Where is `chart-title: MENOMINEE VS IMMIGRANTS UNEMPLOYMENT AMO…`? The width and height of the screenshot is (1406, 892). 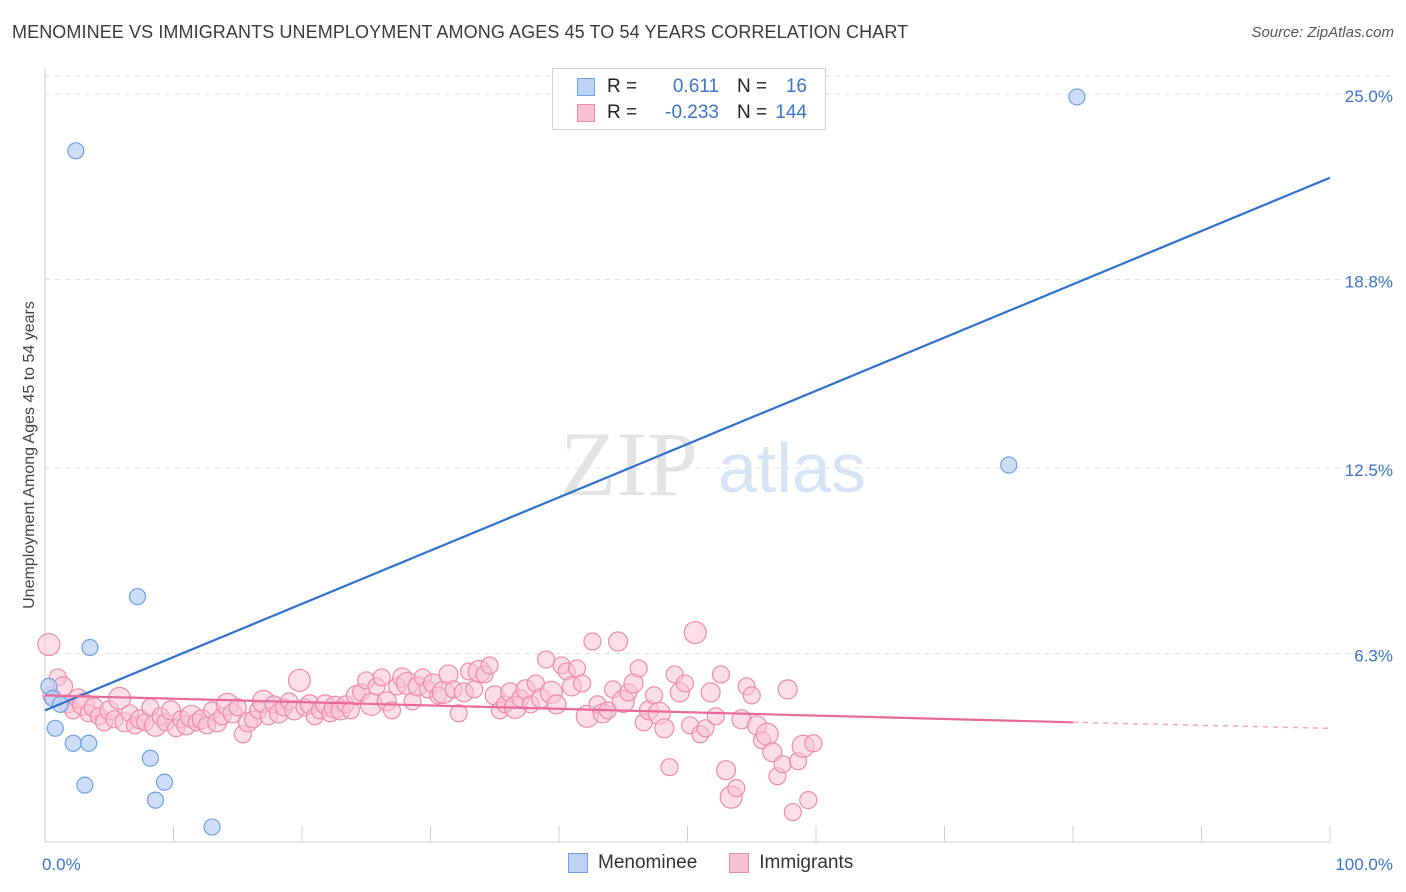
chart-title: MENOMINEE VS IMMIGRANTS UNEMPLOYMENT AMO… is located at coordinates (460, 32).